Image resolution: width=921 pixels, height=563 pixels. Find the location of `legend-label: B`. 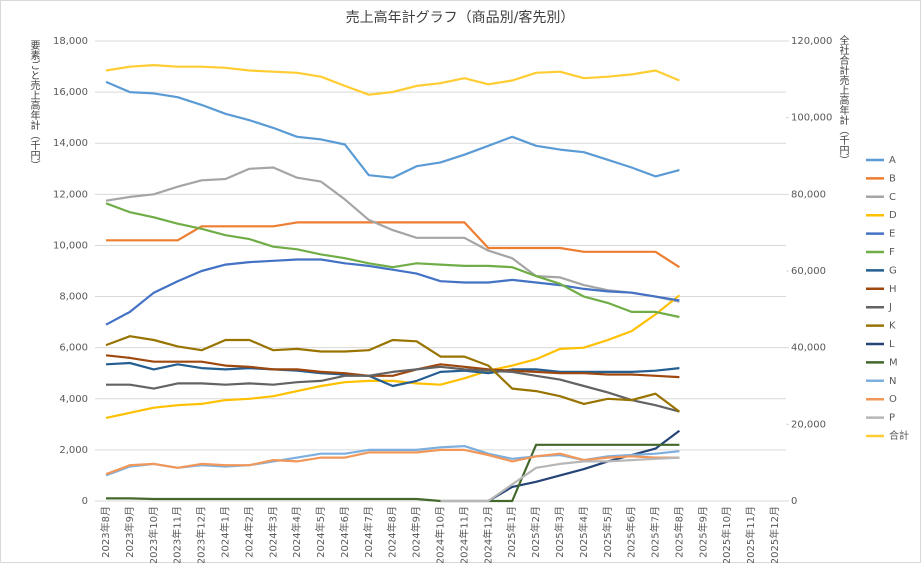

legend-label: B is located at coordinates (892, 178).